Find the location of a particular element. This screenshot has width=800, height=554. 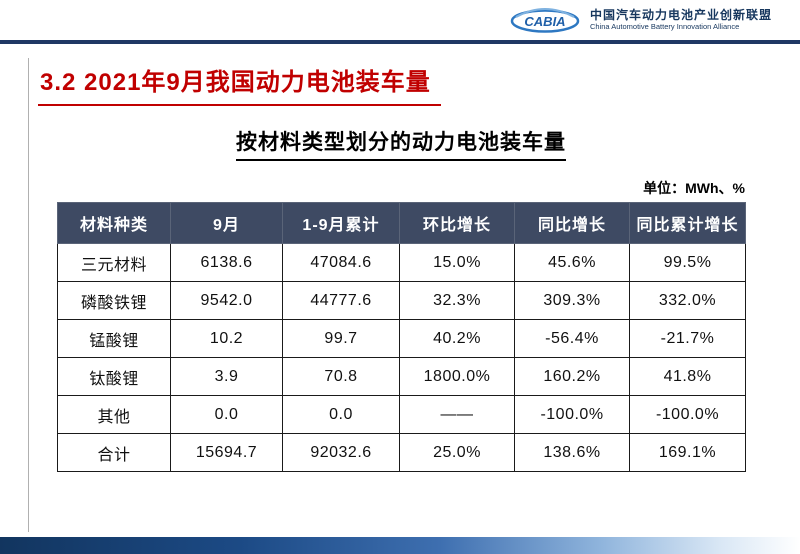

table-header-row: 材料种类 9月 1-9月累计 环比增长 同比增长 同比累计增长 is located at coordinates (401, 223).